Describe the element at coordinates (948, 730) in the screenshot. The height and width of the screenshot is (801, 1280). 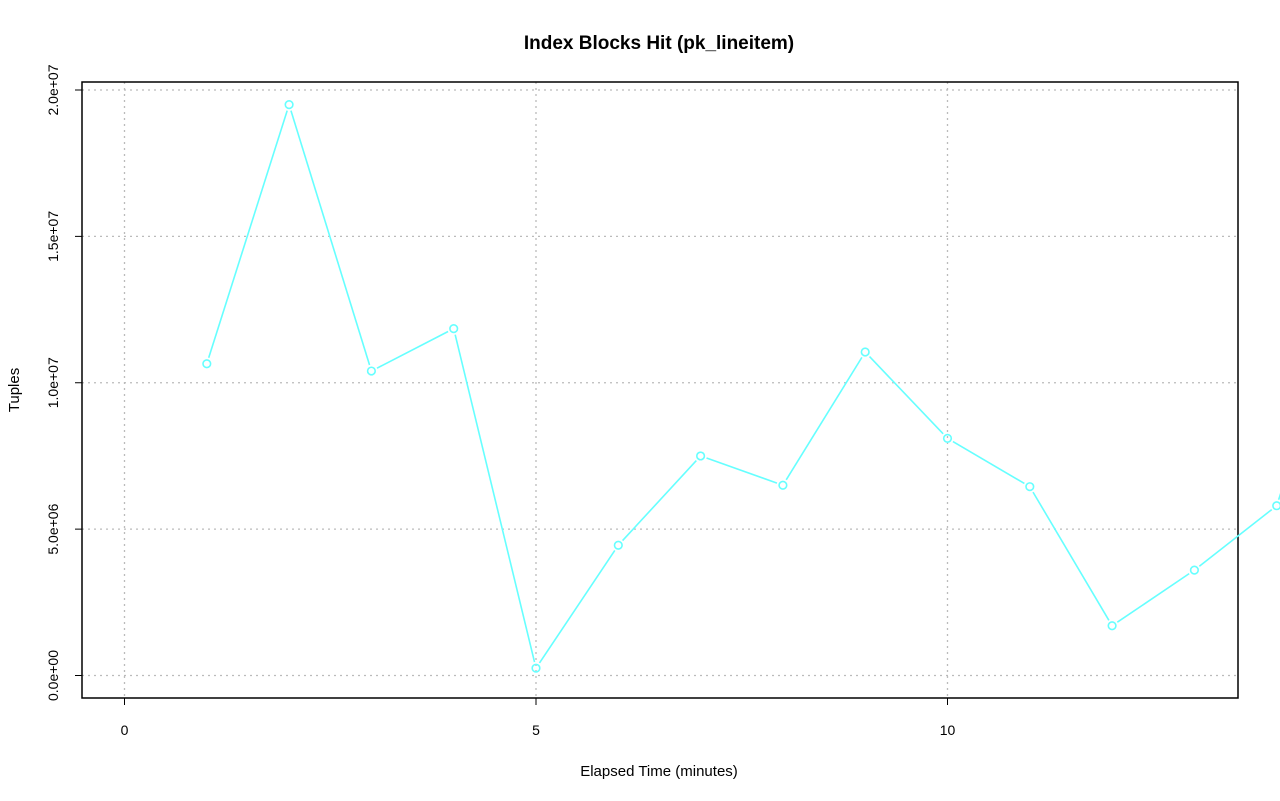
I see `x-tick-label: 10` at that location.